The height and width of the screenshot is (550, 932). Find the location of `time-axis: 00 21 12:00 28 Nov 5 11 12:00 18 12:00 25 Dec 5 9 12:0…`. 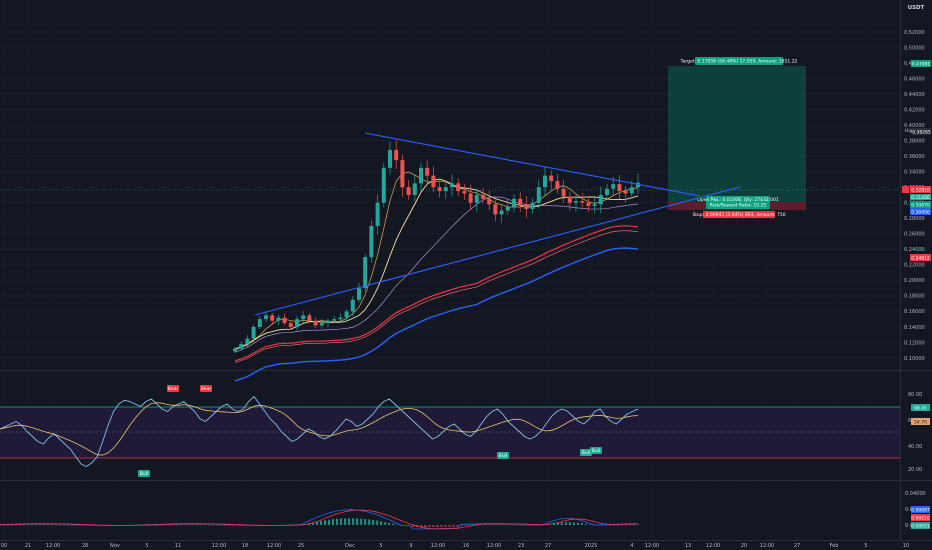

time-axis: 00 21 12:00 28 Nov 5 11 12:00 18 12:00 25 Dec 5 9 12:0… is located at coordinates (455, 546).